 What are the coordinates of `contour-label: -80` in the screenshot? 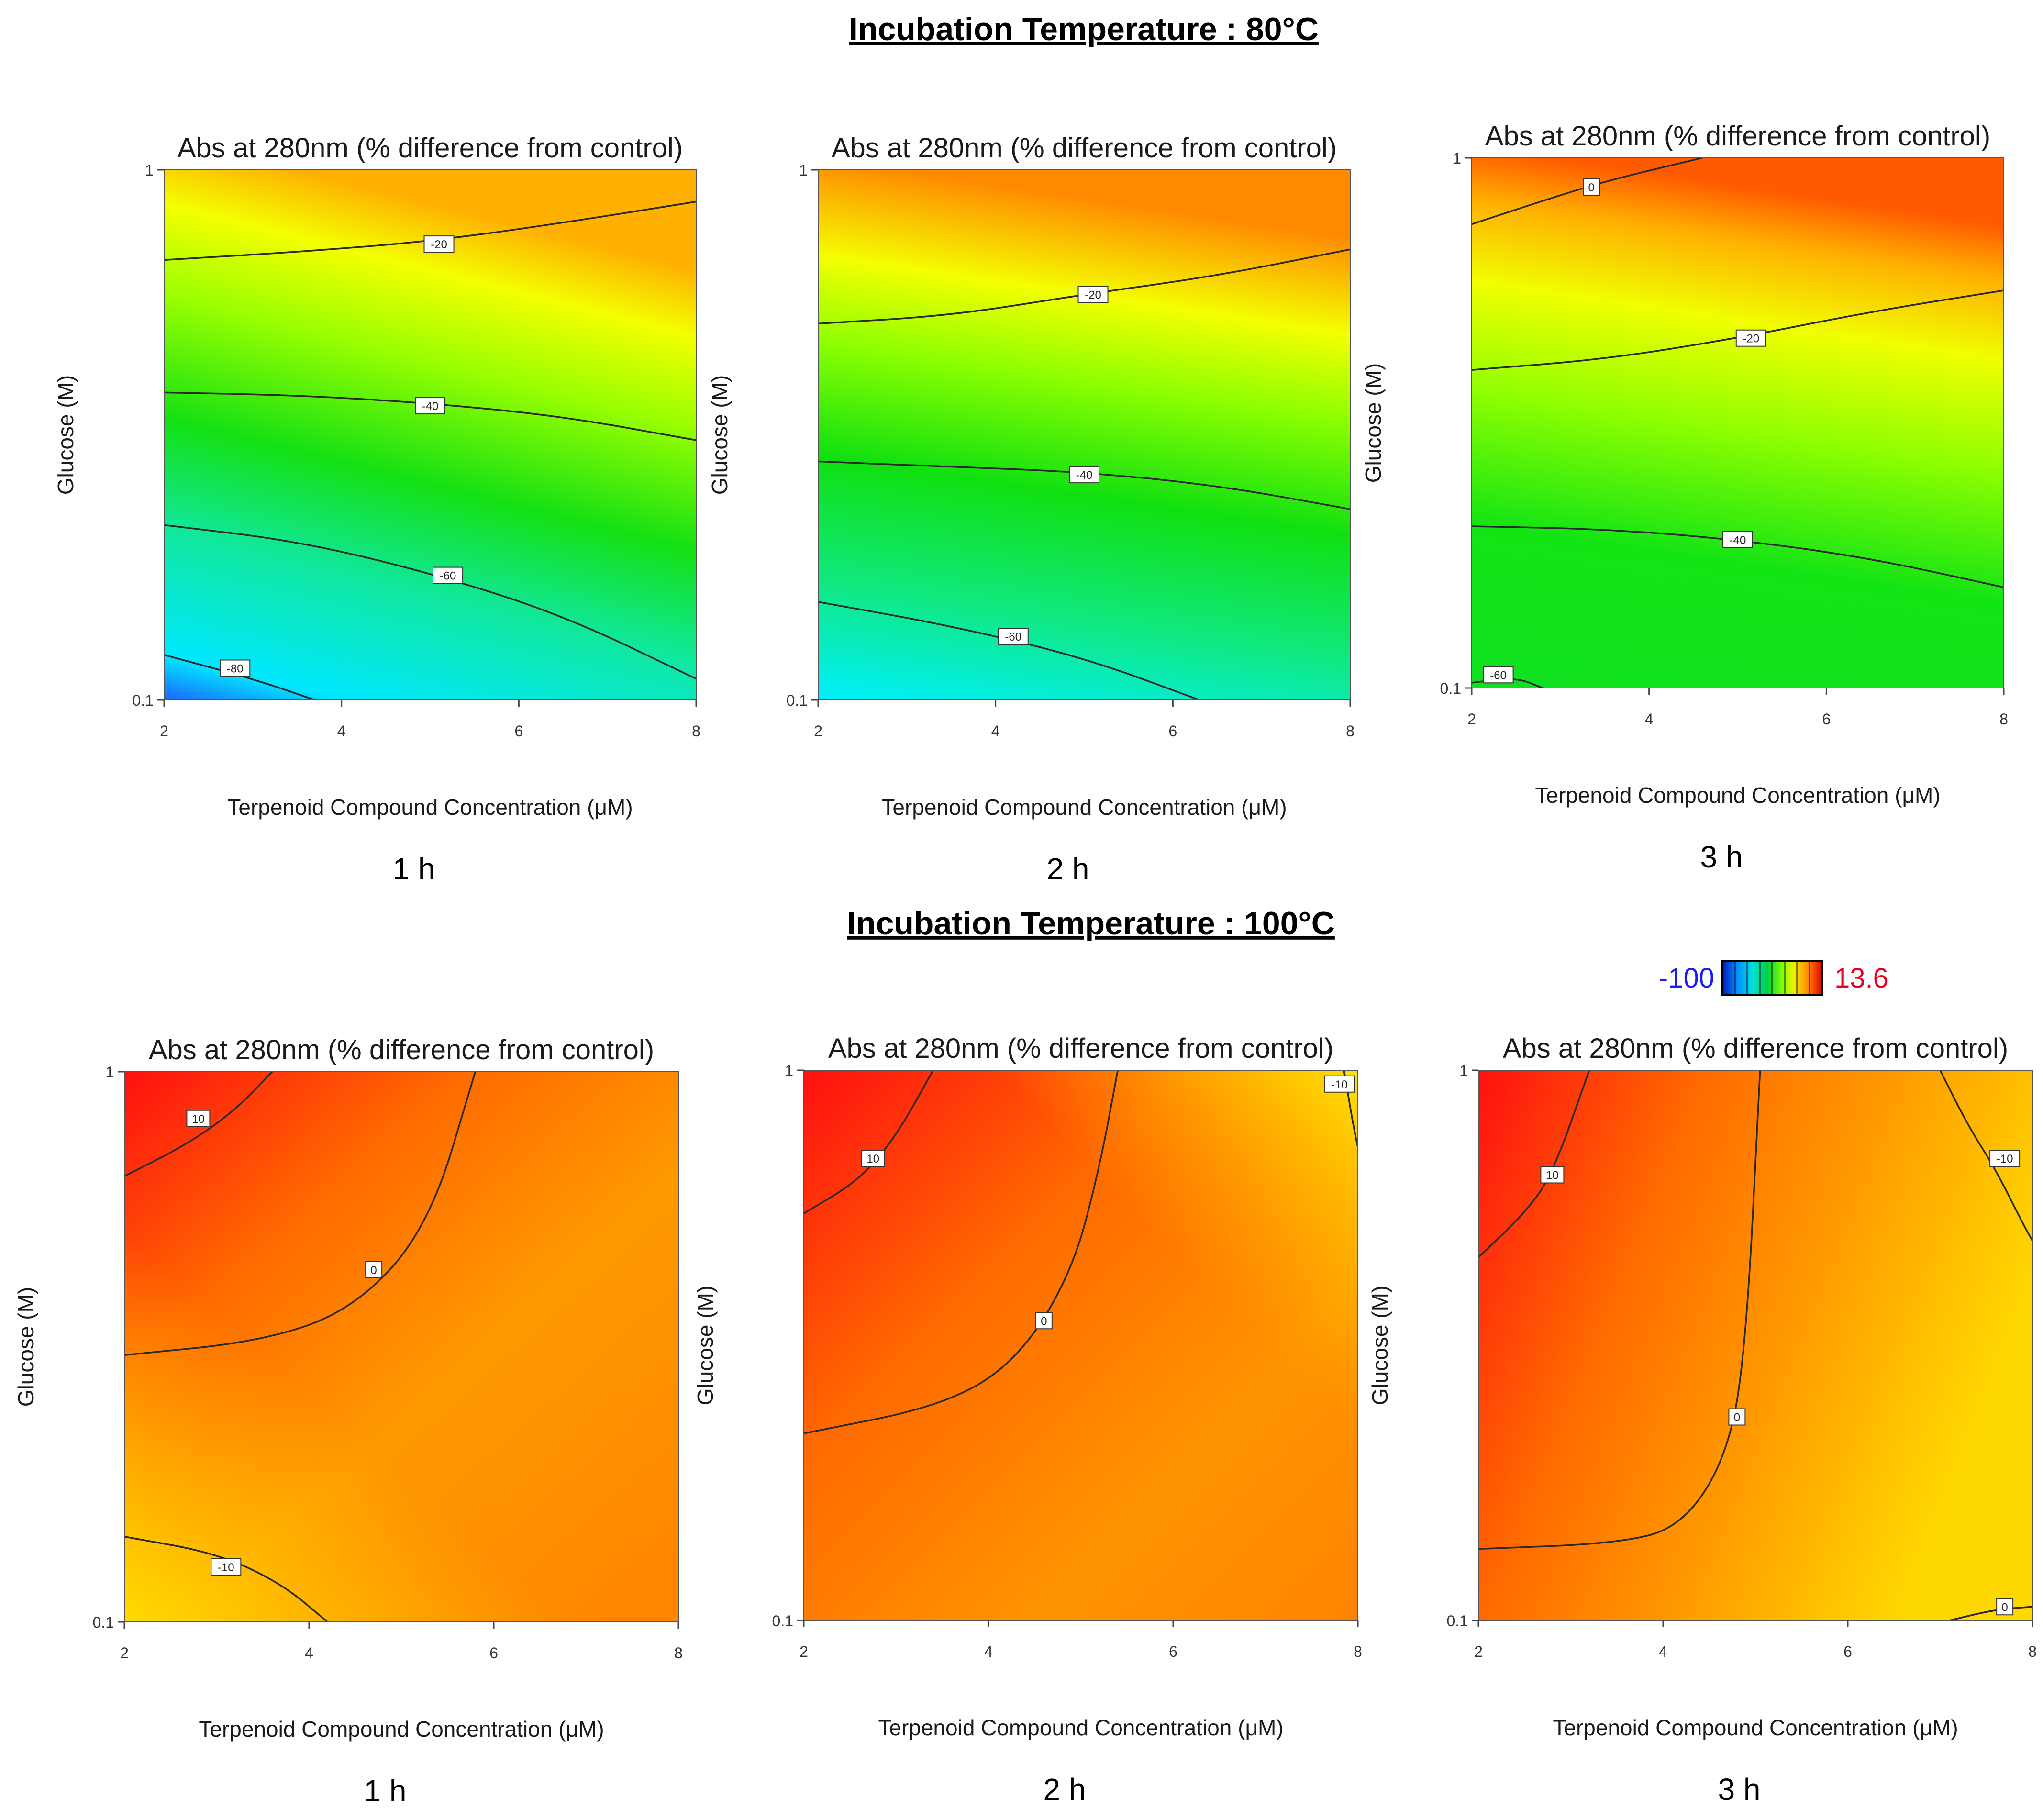 It's located at (235, 669).